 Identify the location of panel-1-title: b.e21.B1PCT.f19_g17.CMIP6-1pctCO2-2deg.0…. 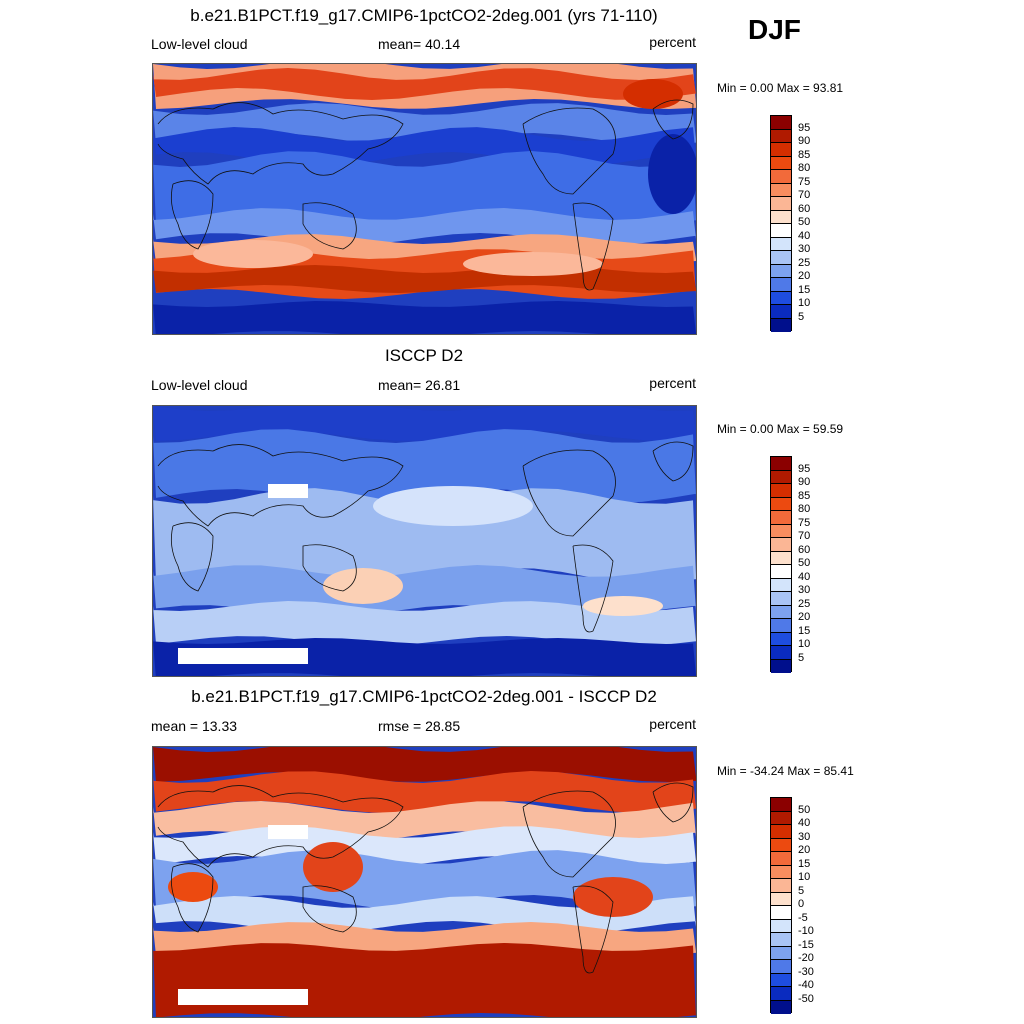
(424, 15).